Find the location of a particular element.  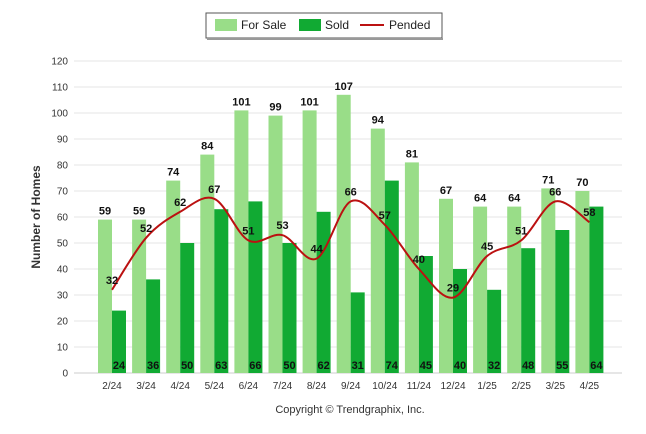

label-for-sale: 70 is located at coordinates (582, 183).